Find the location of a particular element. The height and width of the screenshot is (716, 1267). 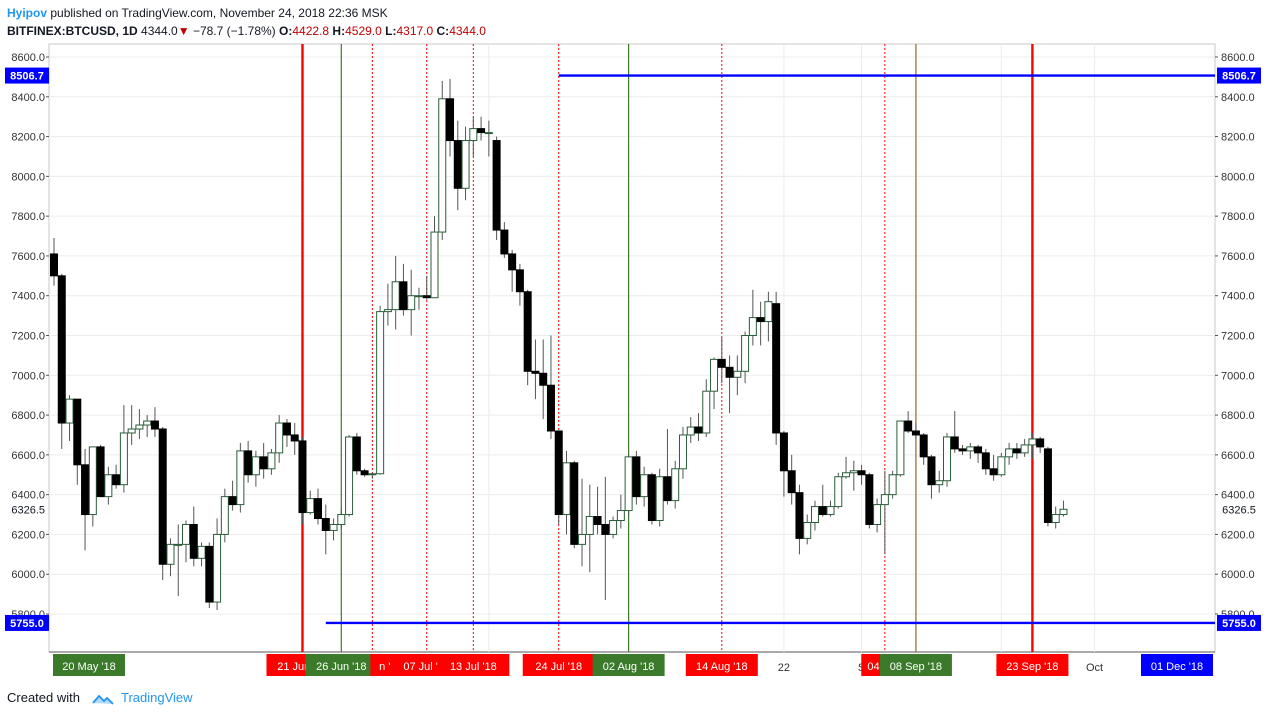

open-value: 4422.8 is located at coordinates (311, 31).